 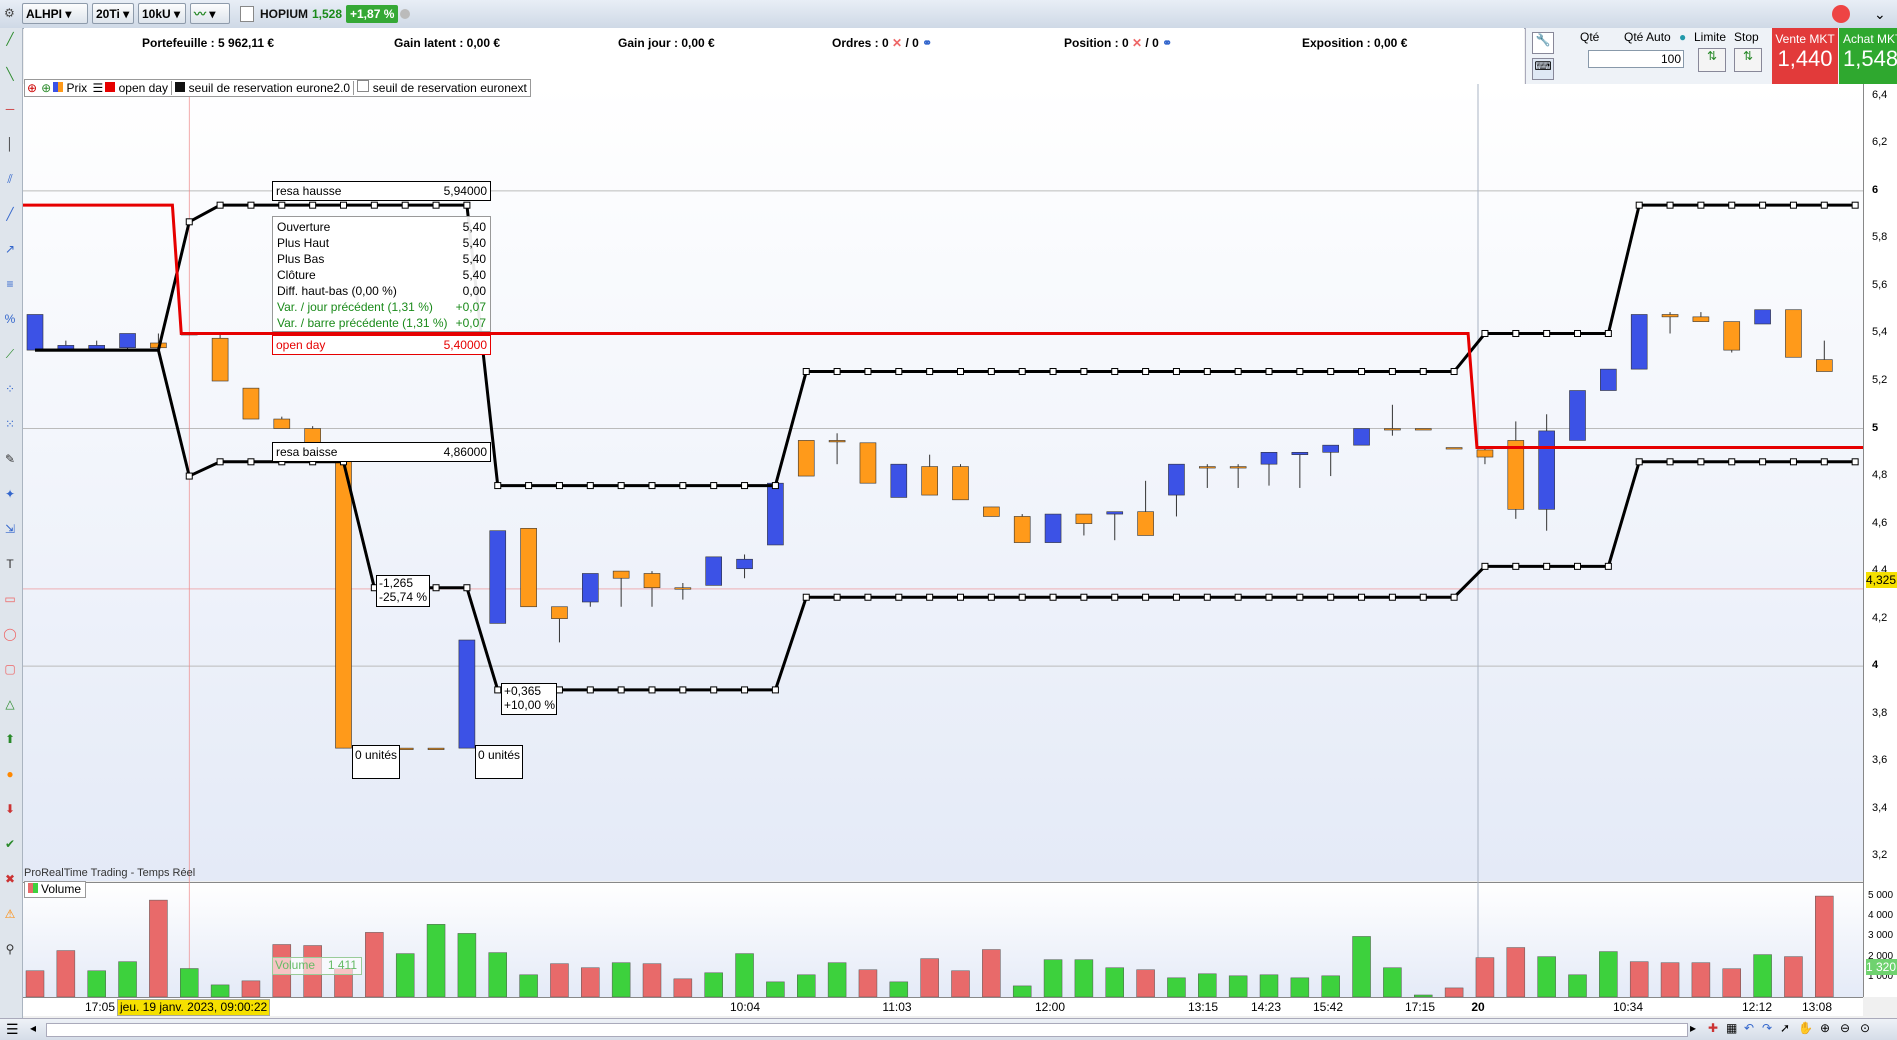 What do you see at coordinates (145, 88) in the screenshot?
I see `legend-open-day: open day` at bounding box center [145, 88].